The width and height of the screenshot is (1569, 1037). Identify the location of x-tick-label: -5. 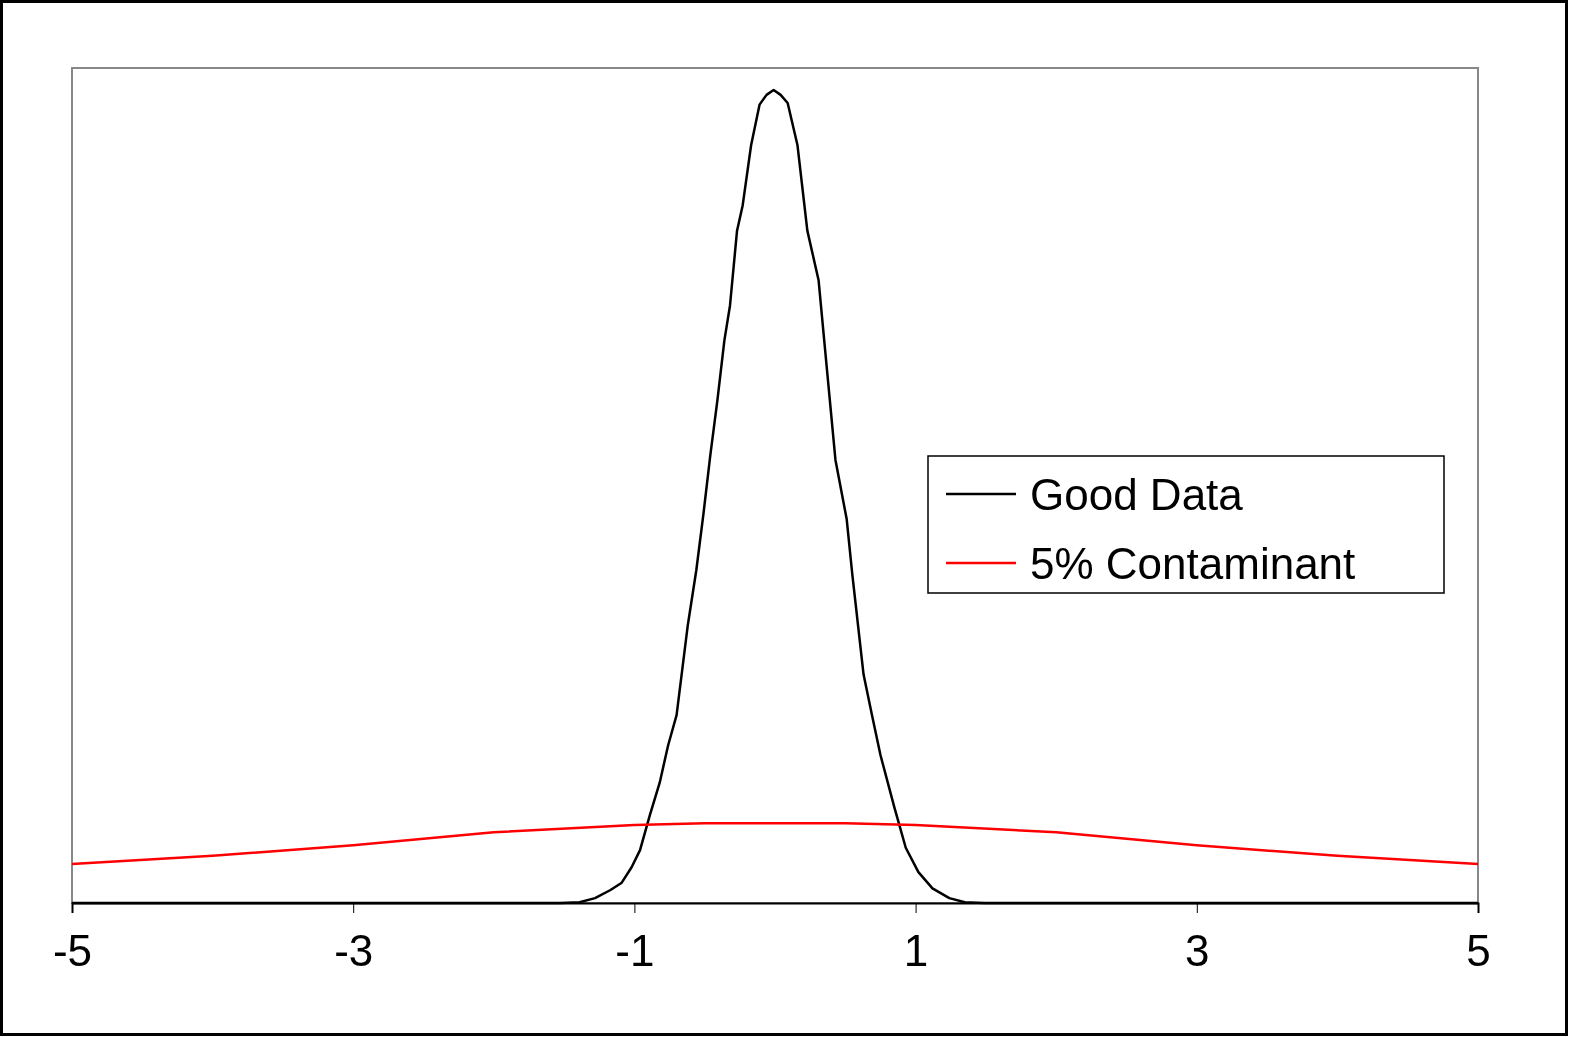
(72, 951).